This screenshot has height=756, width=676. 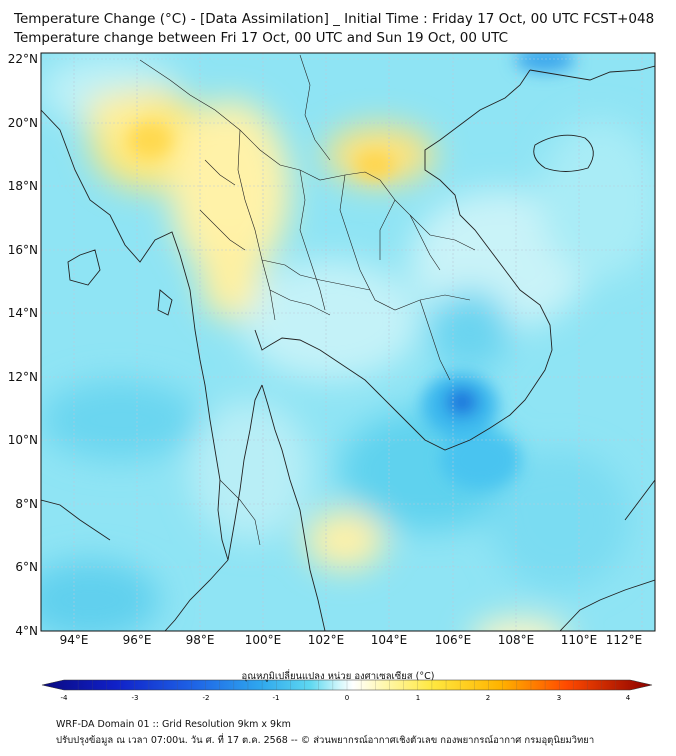 What do you see at coordinates (74, 640) in the screenshot?
I see `lon-label: 94°E` at bounding box center [74, 640].